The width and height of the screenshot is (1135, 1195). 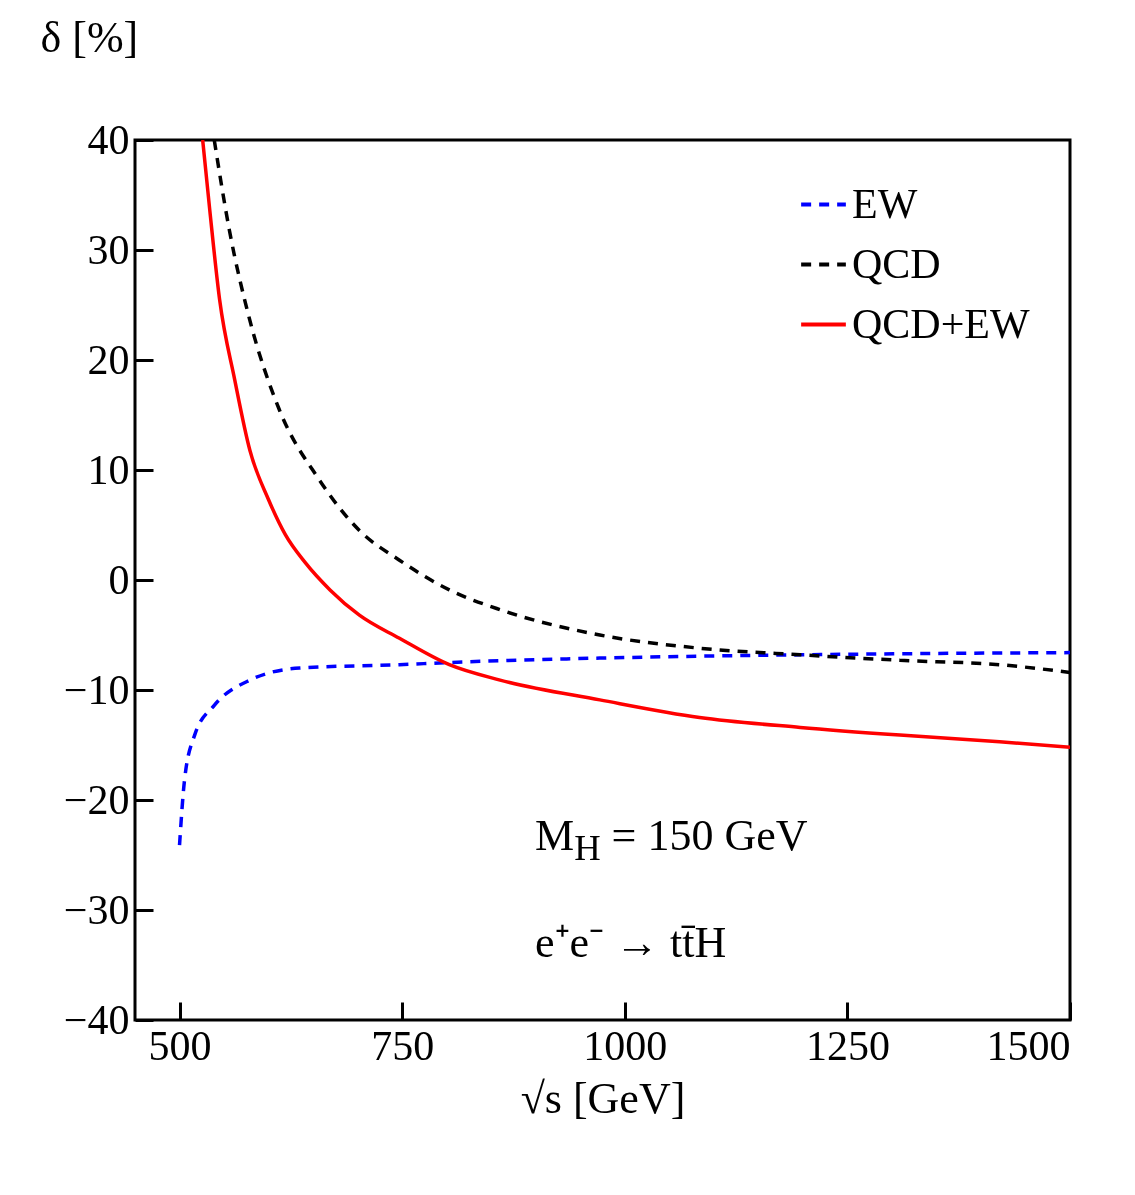 I want to click on y-tick-label: 40, so click(x=108, y=139).